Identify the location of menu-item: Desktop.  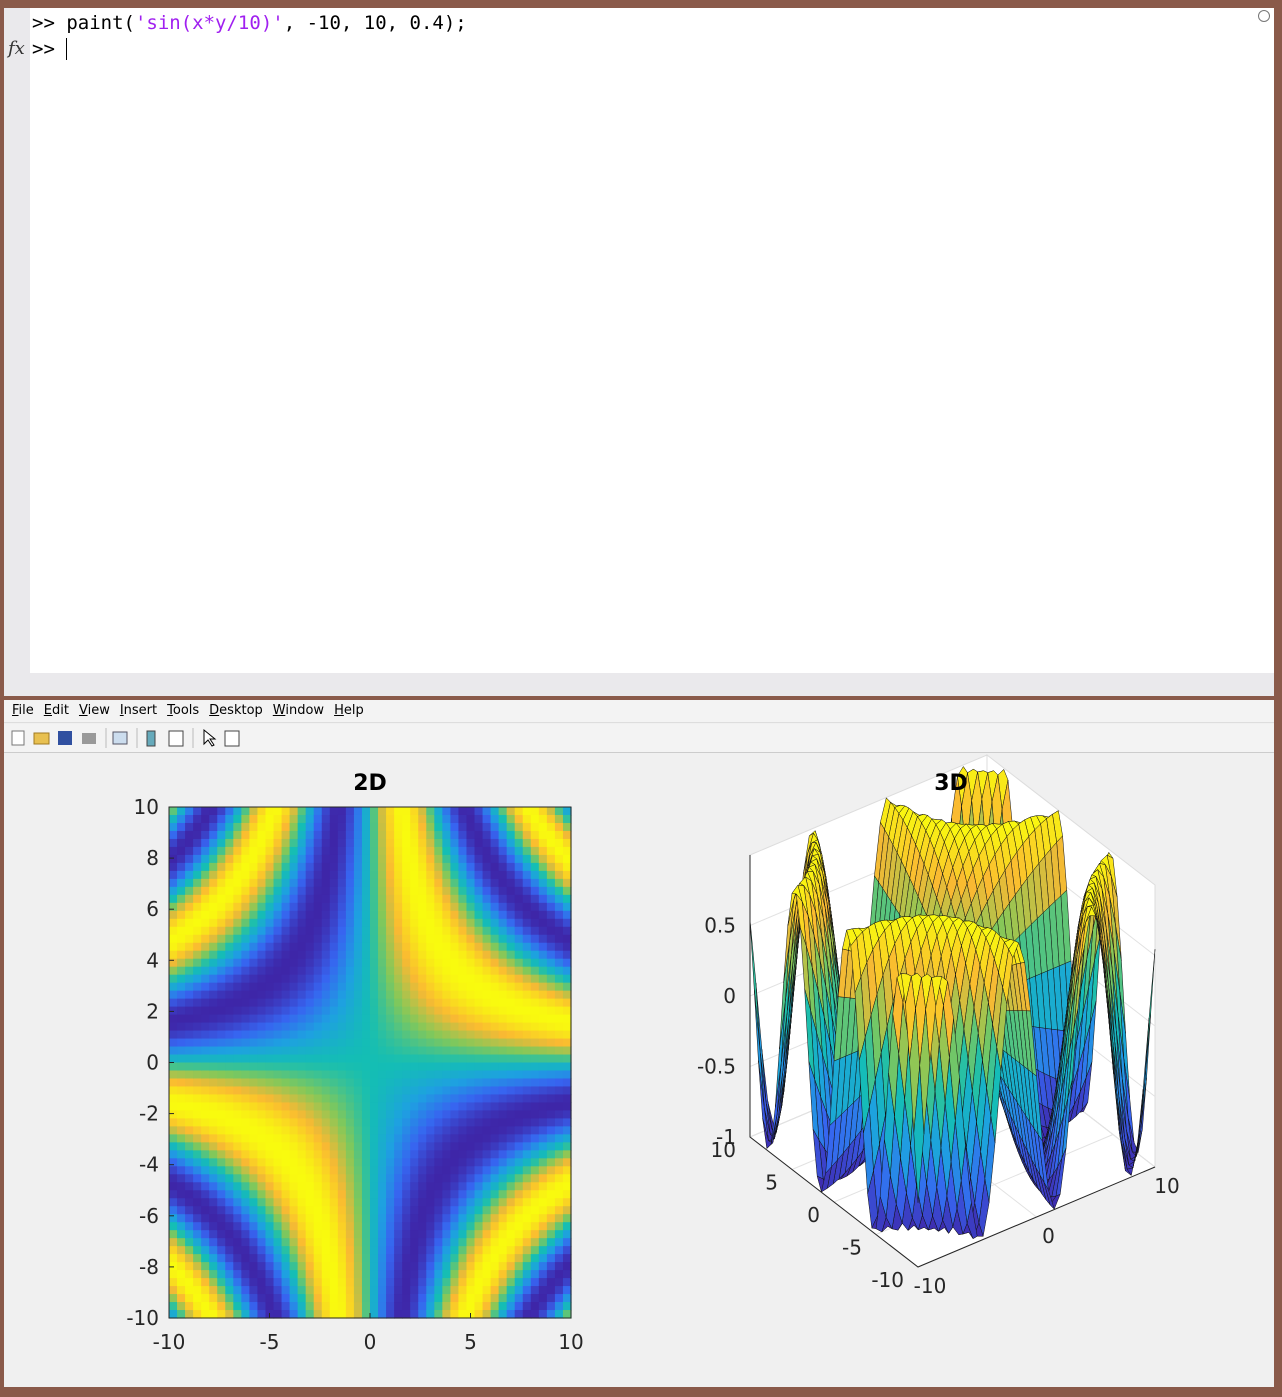
(236, 710).